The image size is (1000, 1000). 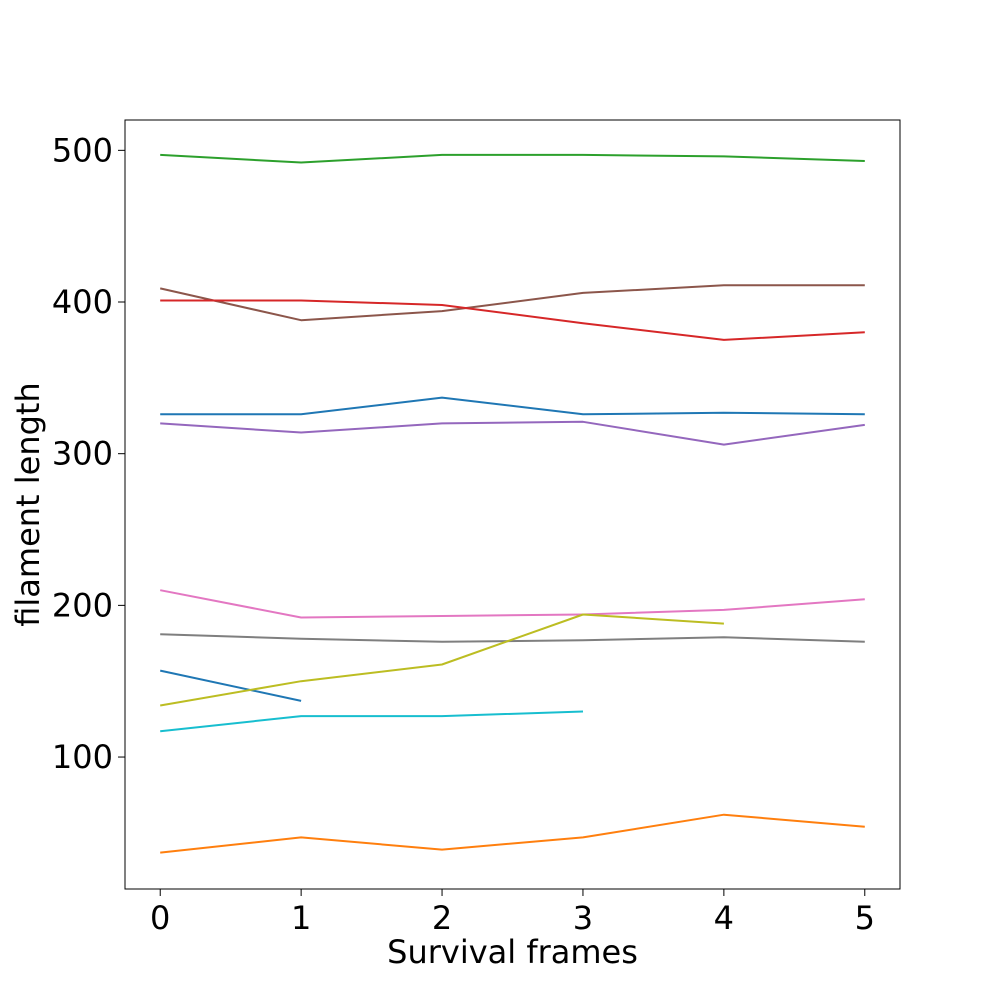 What do you see at coordinates (82, 605) in the screenshot?
I see `y-tick-label: 200` at bounding box center [82, 605].